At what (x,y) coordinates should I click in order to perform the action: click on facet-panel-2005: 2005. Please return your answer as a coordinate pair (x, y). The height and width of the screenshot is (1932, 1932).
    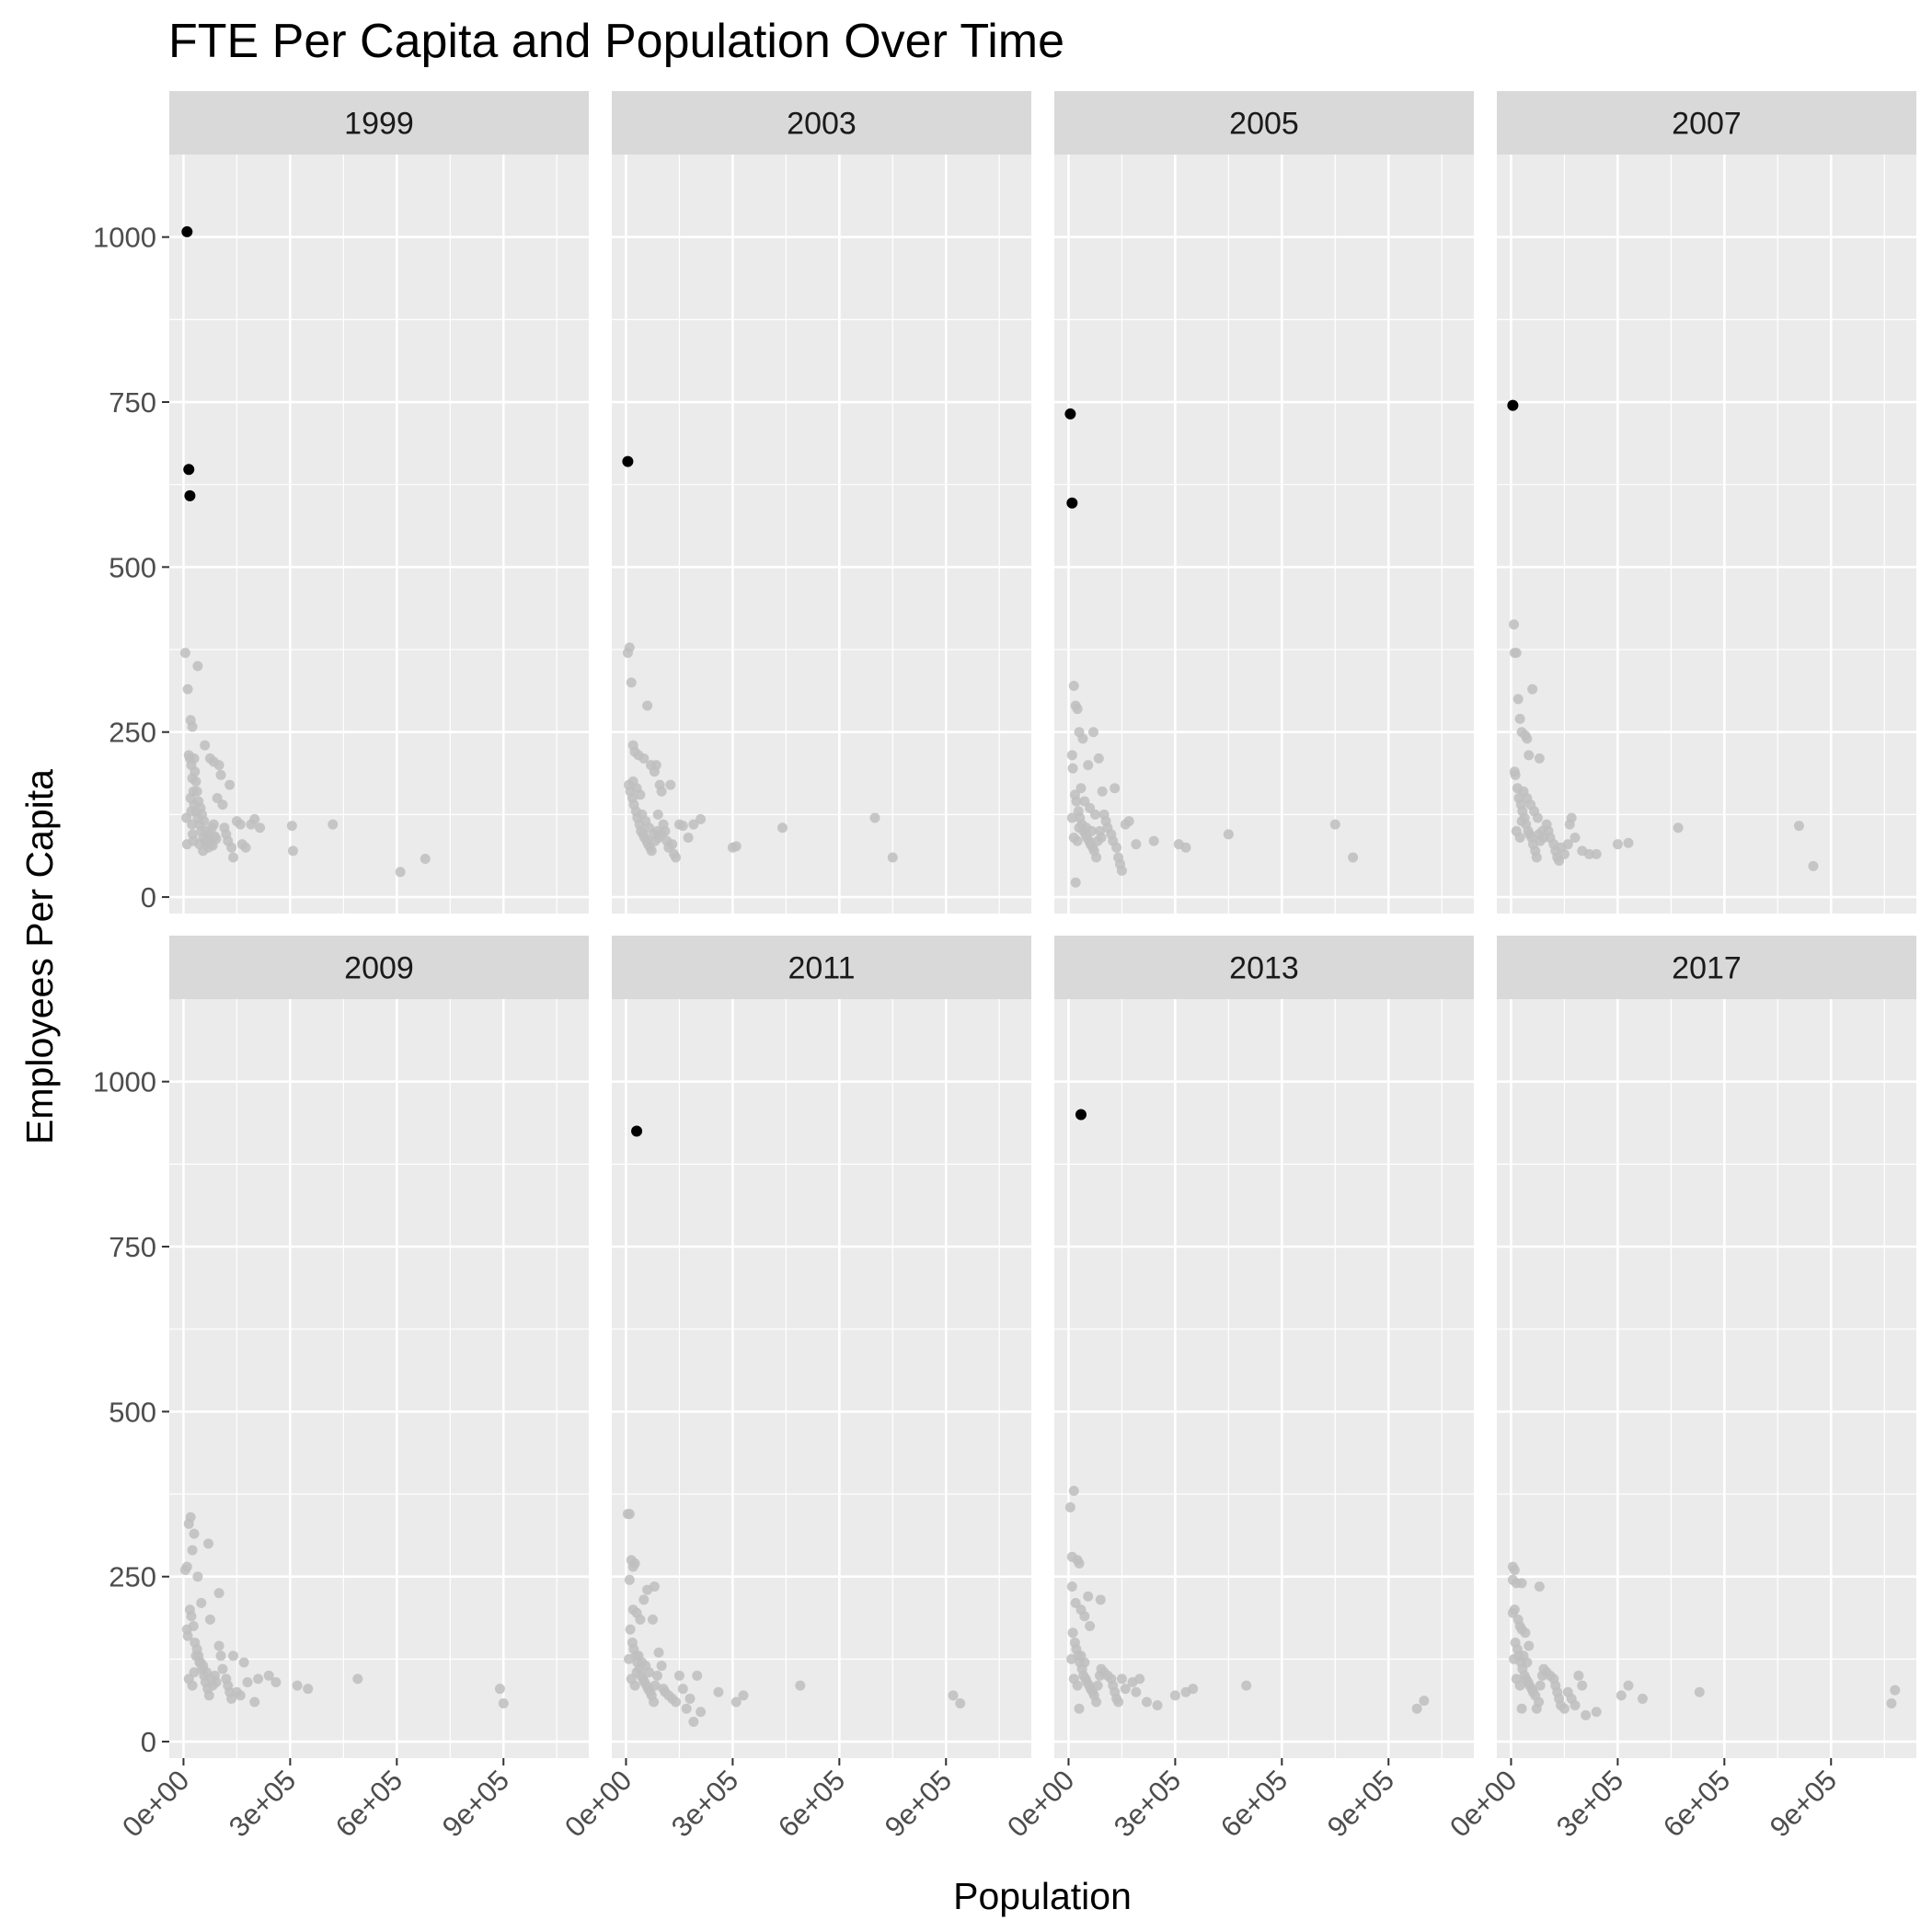
    Looking at the image, I should click on (1264, 502).